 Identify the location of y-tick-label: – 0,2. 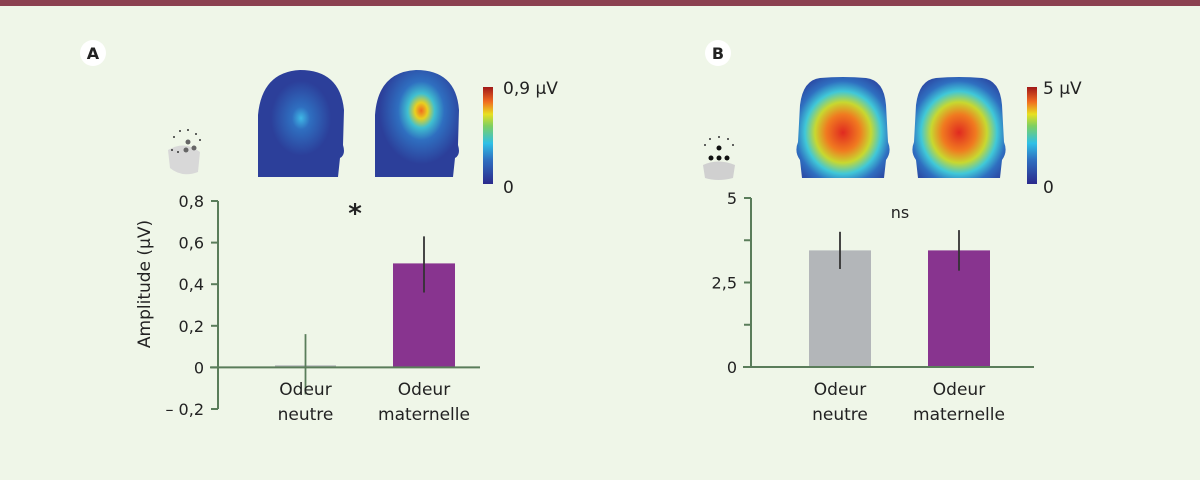
(184, 409).